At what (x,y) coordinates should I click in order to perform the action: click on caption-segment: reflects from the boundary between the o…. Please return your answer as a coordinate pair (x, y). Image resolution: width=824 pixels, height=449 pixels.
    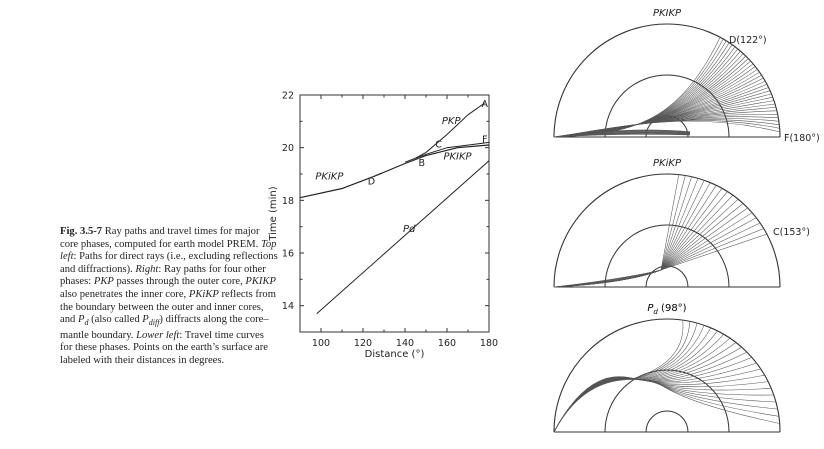
    Looking at the image, I should click on (168, 307).